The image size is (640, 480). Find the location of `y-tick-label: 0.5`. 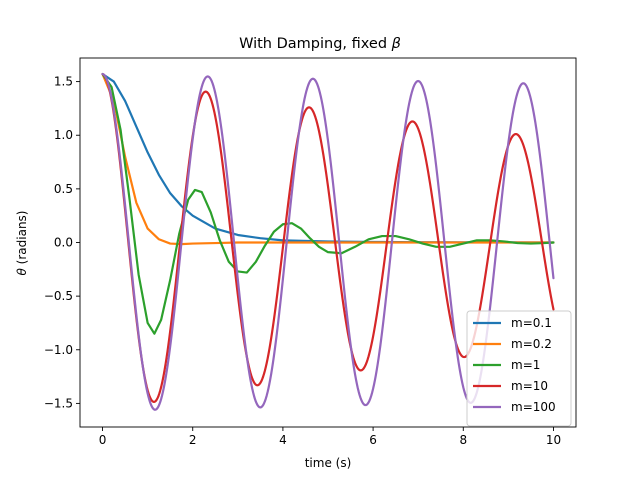

y-tick-label: 0.5 is located at coordinates (63, 189).